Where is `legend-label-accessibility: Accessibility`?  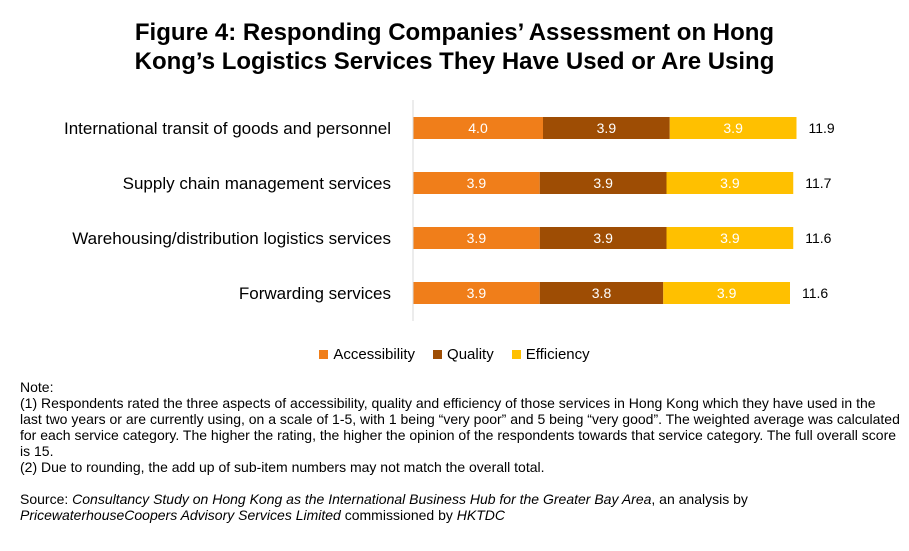 legend-label-accessibility: Accessibility is located at coordinates (374, 354).